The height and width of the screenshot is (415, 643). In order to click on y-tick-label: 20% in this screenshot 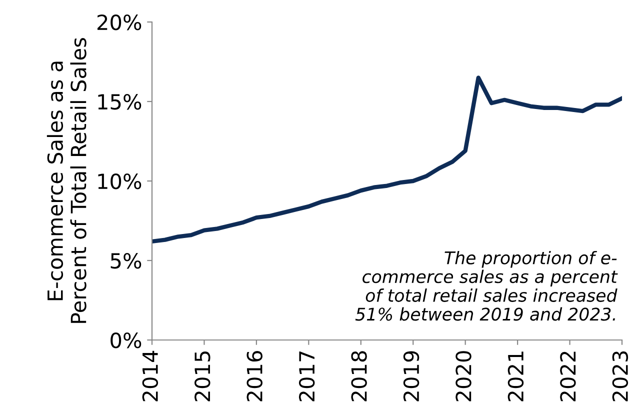, I will do `click(120, 22)`.